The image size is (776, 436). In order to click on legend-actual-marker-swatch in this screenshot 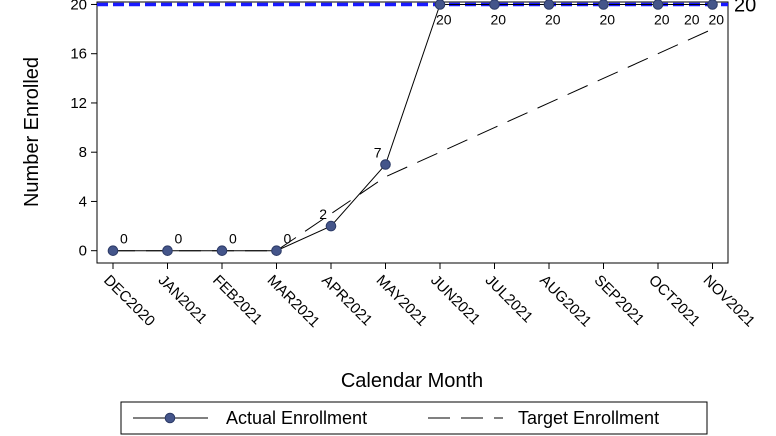, I will do `click(170, 418)`.